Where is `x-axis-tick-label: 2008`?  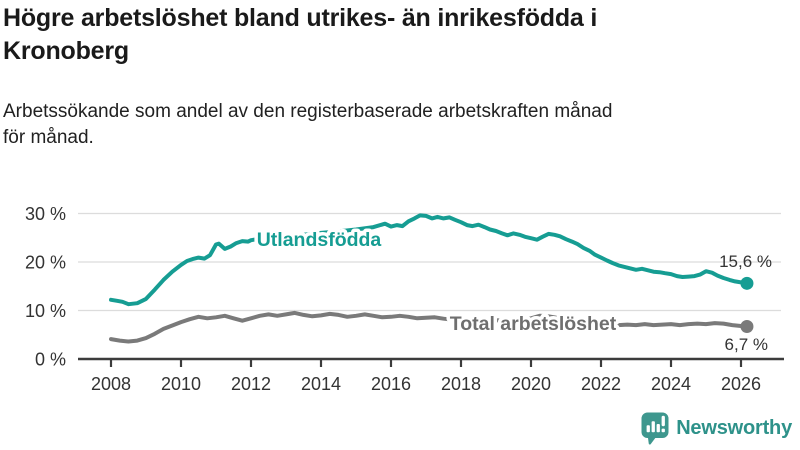
x-axis-tick-label: 2008 is located at coordinates (111, 384).